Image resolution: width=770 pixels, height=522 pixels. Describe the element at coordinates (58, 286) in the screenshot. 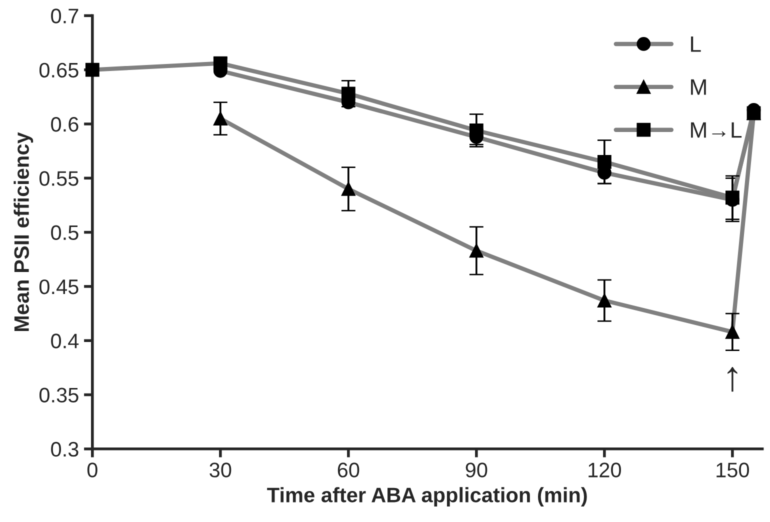

I see `y-tick-label: 0.45` at that location.